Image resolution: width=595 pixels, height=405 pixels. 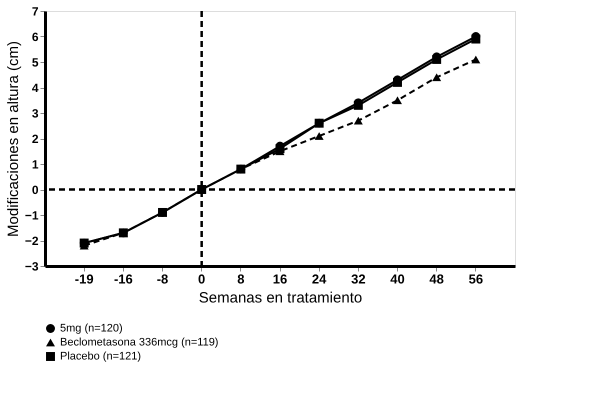 I want to click on y-tick-label: −3, so click(x=31, y=267).